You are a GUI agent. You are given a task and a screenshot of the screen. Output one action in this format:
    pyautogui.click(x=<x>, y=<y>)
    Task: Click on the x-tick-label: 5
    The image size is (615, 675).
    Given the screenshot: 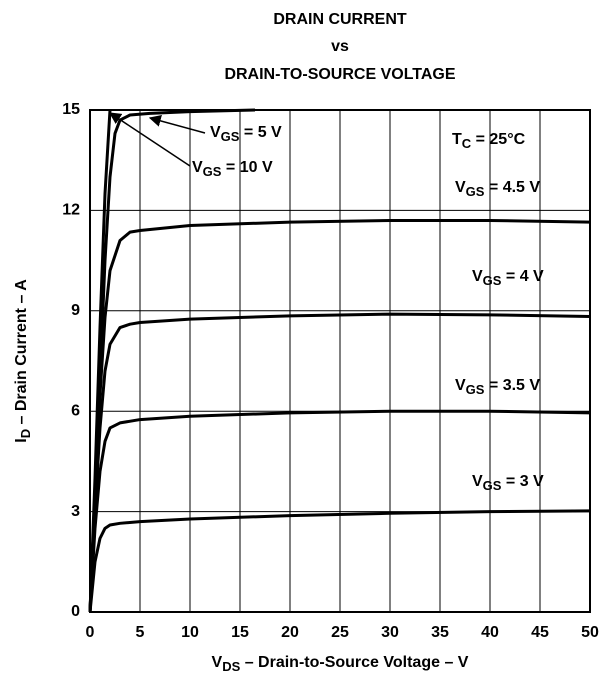 What is the action you would take?
    pyautogui.click(x=140, y=632)
    